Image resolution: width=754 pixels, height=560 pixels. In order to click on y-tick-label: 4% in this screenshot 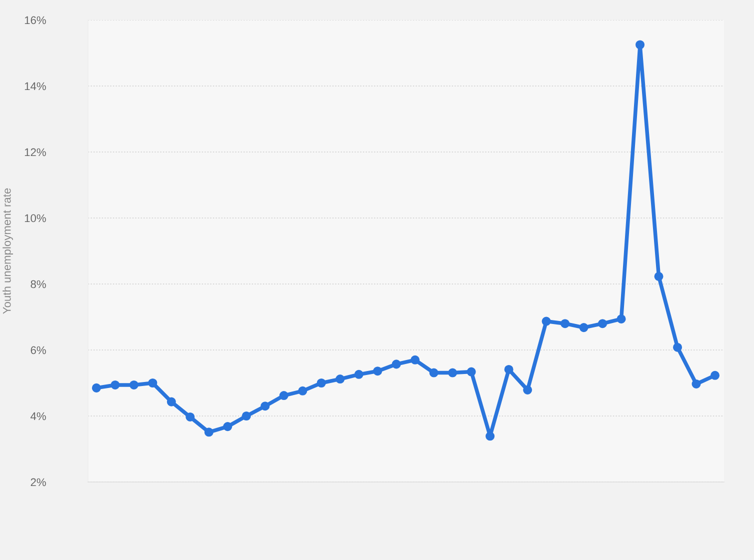, I will do `click(38, 416)`.